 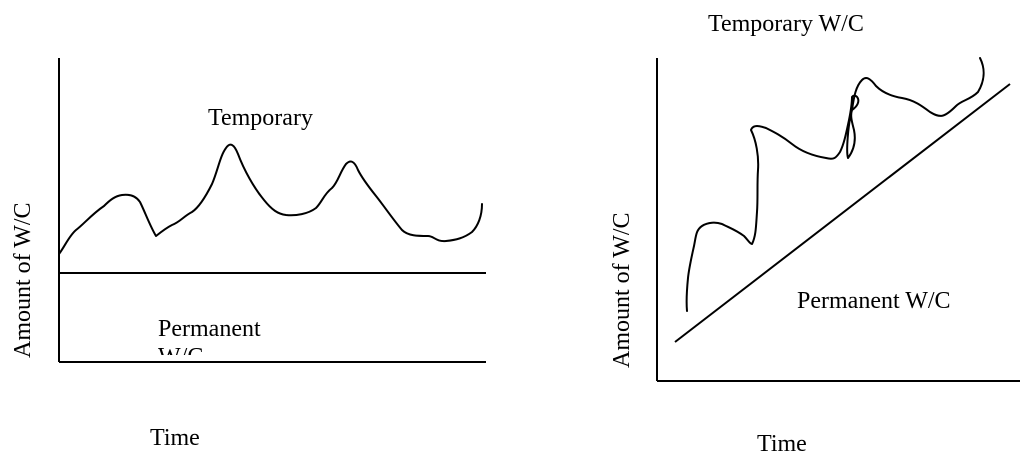 What do you see at coordinates (622, 290) in the screenshot?
I see `right-y-axis-label: Amount of W/C` at bounding box center [622, 290].